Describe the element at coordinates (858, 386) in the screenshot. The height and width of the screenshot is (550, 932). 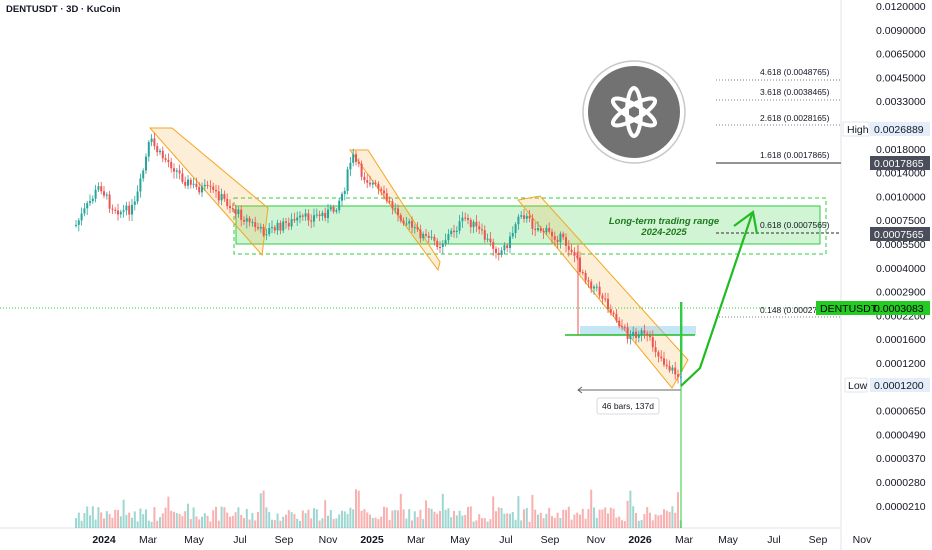
I see `low-tag-label: Low` at that location.